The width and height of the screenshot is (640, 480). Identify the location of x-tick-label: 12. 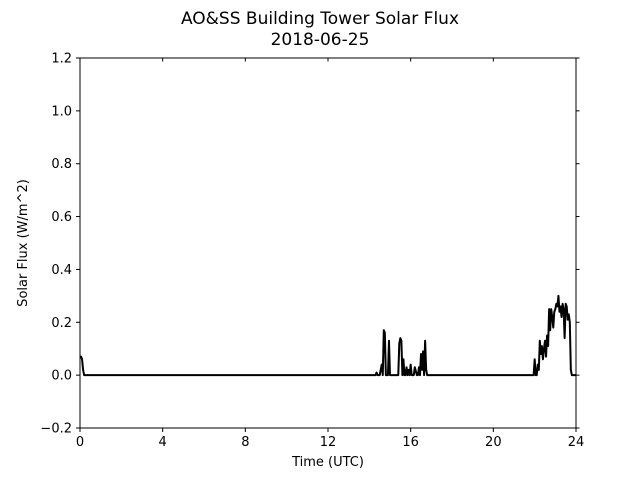
(328, 442).